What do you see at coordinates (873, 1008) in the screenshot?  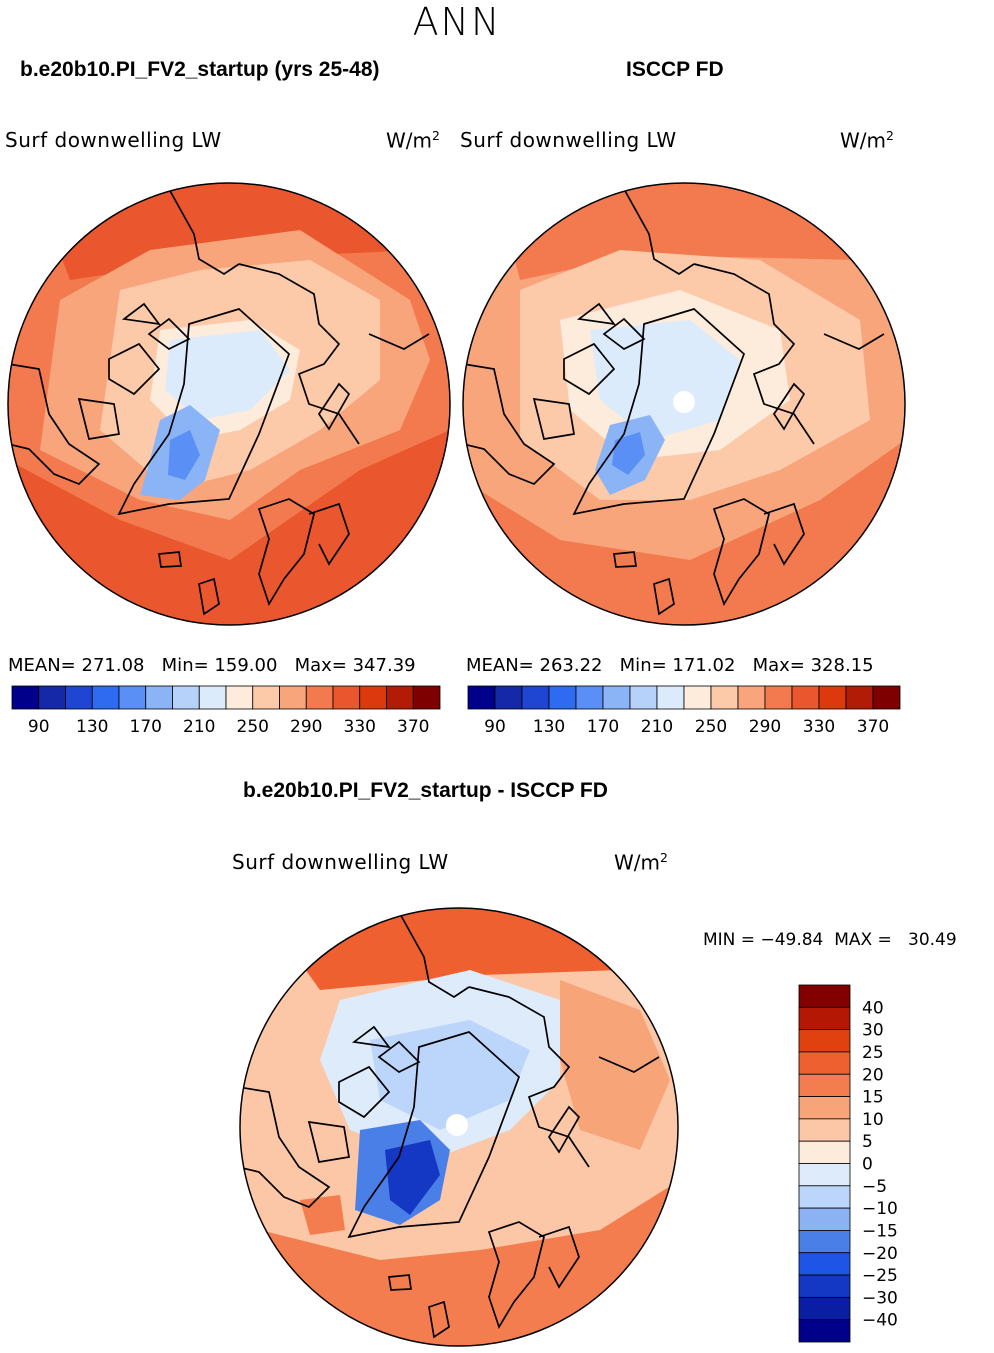 I see `panel3-colorbar-tick-label: 40` at bounding box center [873, 1008].